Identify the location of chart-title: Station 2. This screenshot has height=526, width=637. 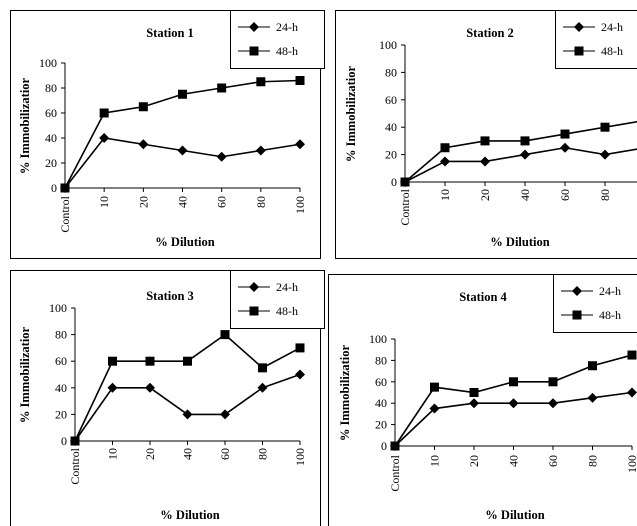
(490, 33).